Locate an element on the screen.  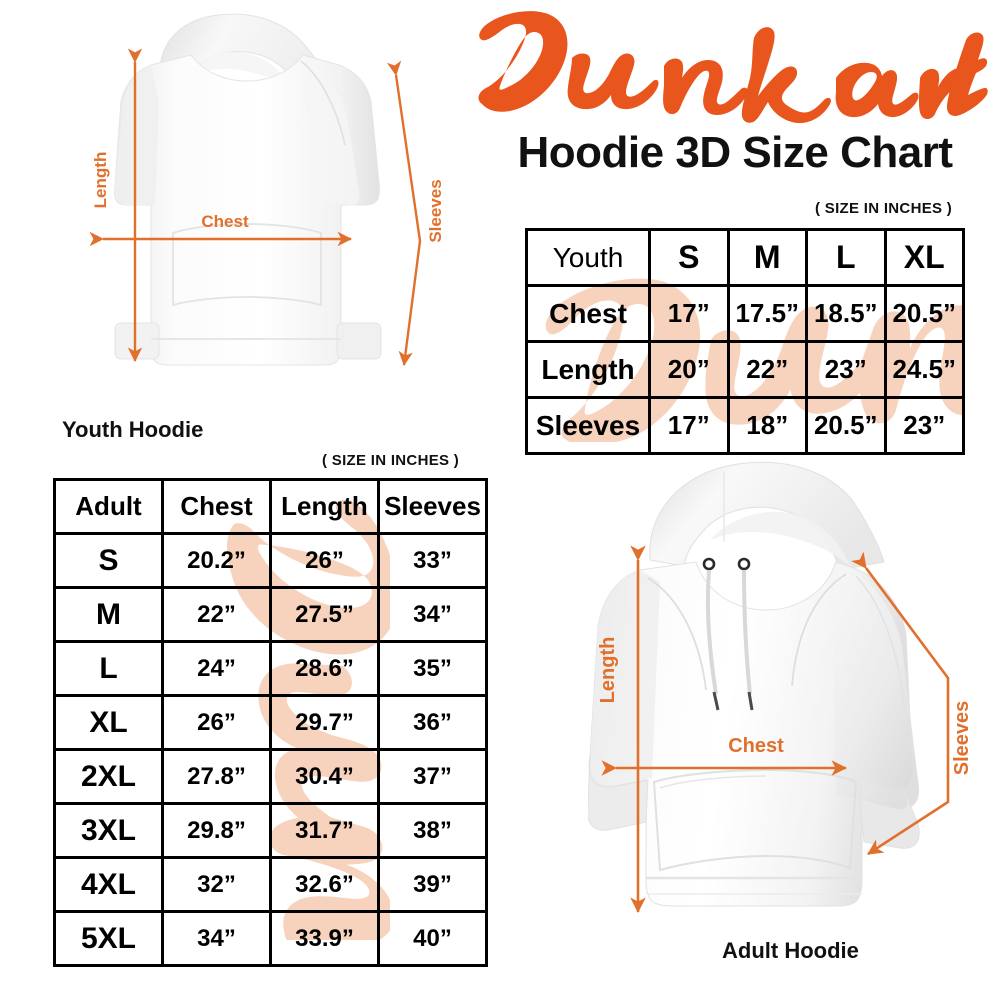
adult-sleeves-l: 35” is located at coordinates (432, 668).